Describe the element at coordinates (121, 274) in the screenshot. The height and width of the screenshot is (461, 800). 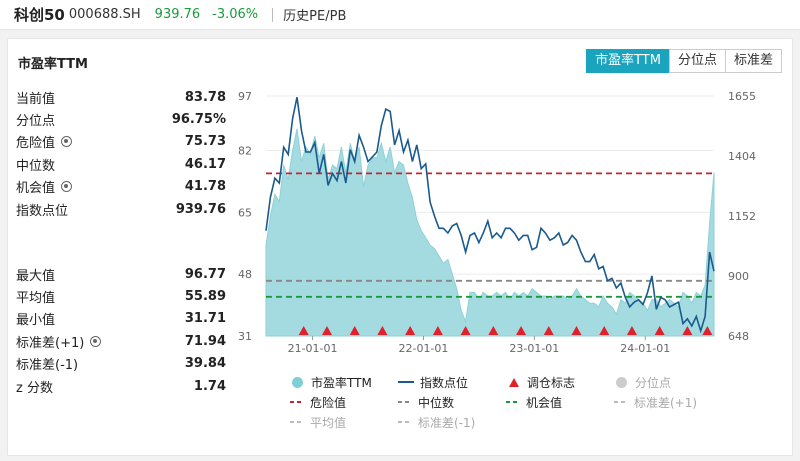
I see `stat-row: 最大值 96.77` at that location.